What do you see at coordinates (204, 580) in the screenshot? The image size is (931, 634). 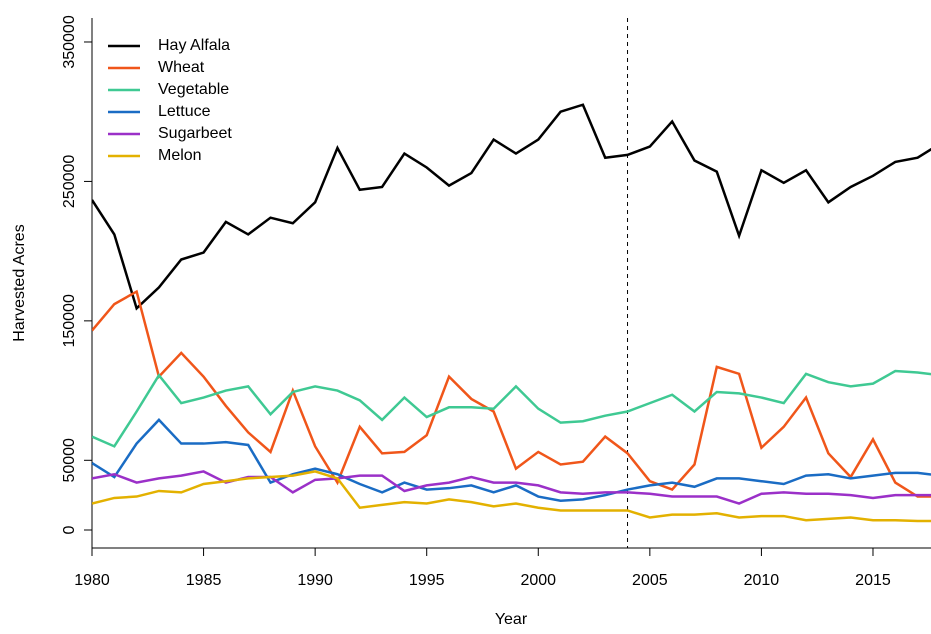 I see `x-tick-label: 1985` at bounding box center [204, 580].